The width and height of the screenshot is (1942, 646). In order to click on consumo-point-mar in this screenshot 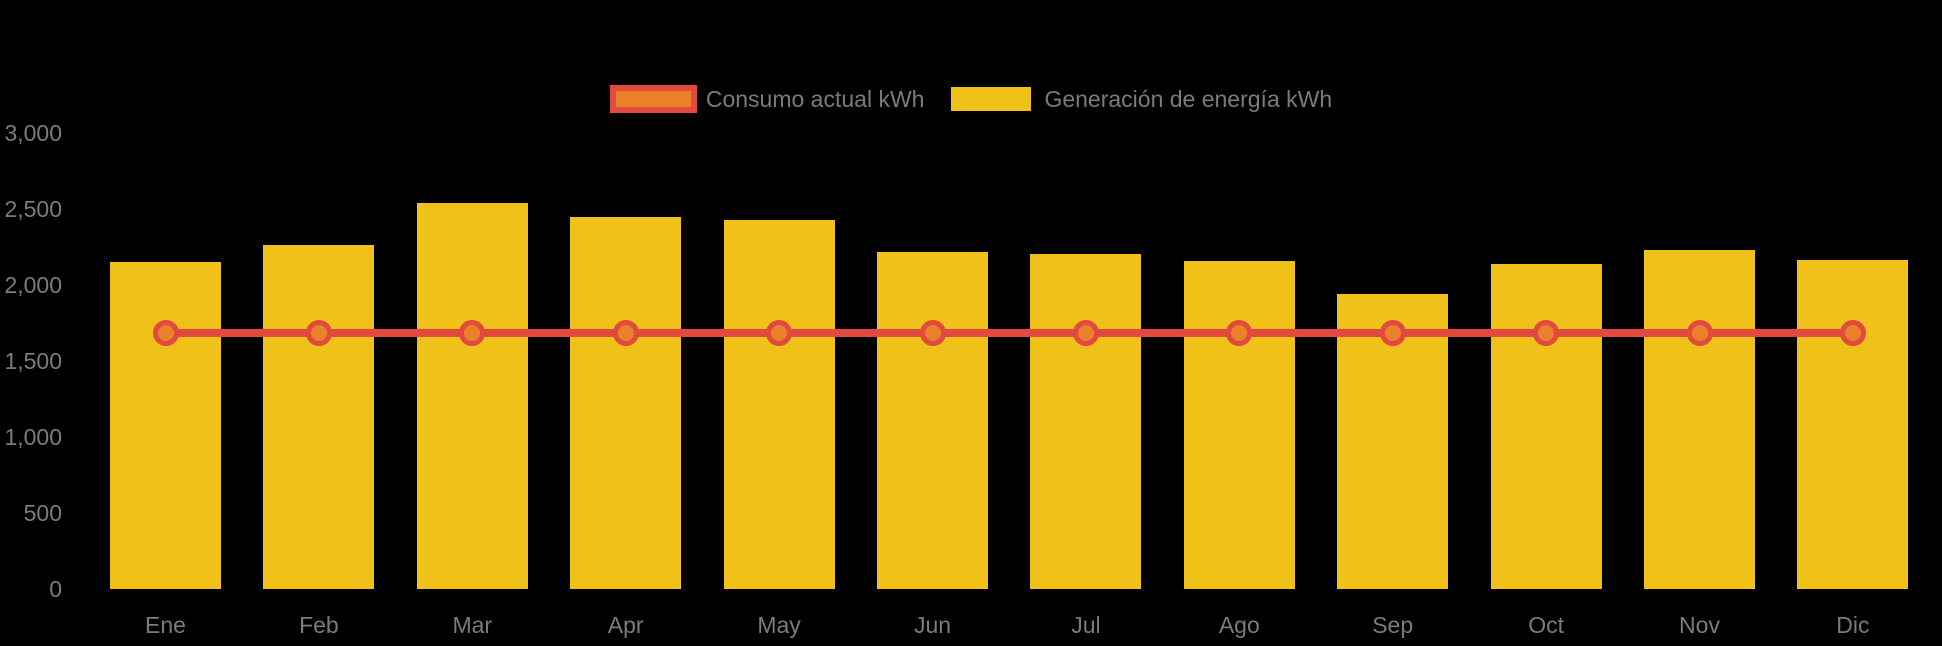, I will do `click(472, 332)`.